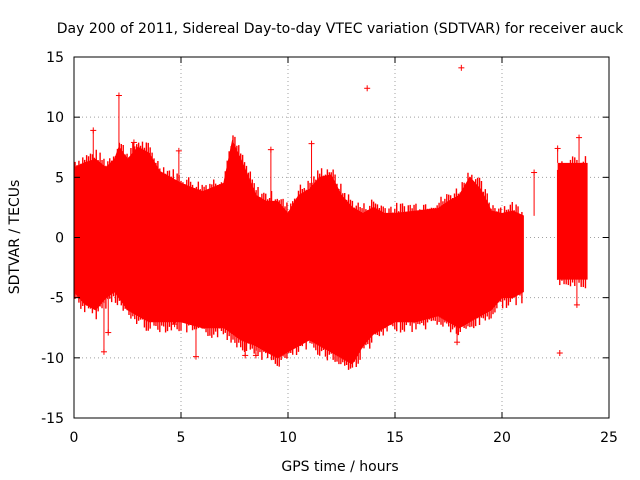 The height and width of the screenshot is (480, 640). I want to click on y-tick-label: -10, so click(52, 359).